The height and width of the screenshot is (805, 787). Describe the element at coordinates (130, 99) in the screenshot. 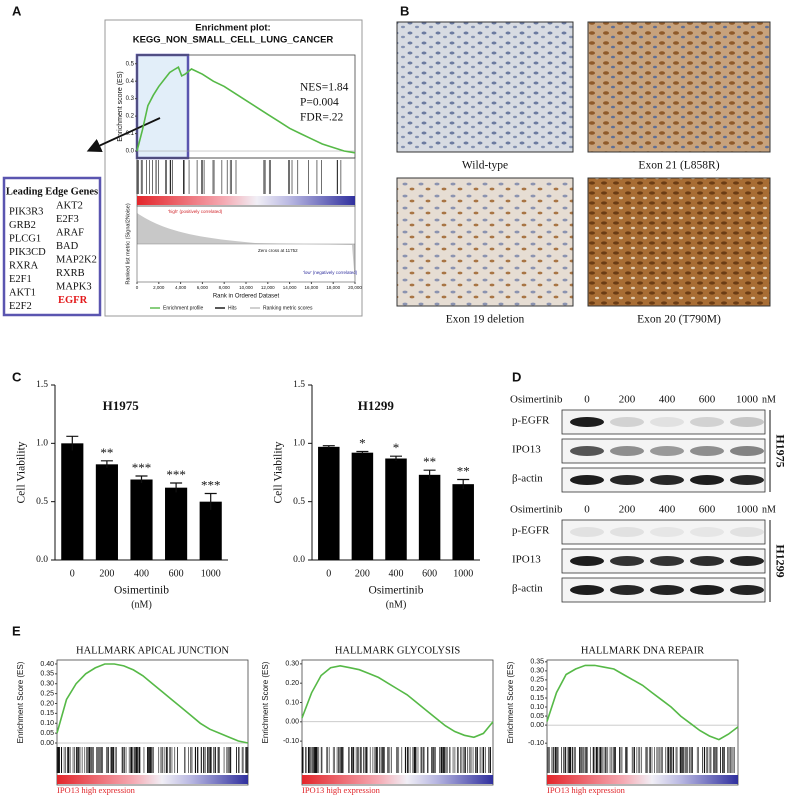

I see `y-tick-label: 0.3` at that location.